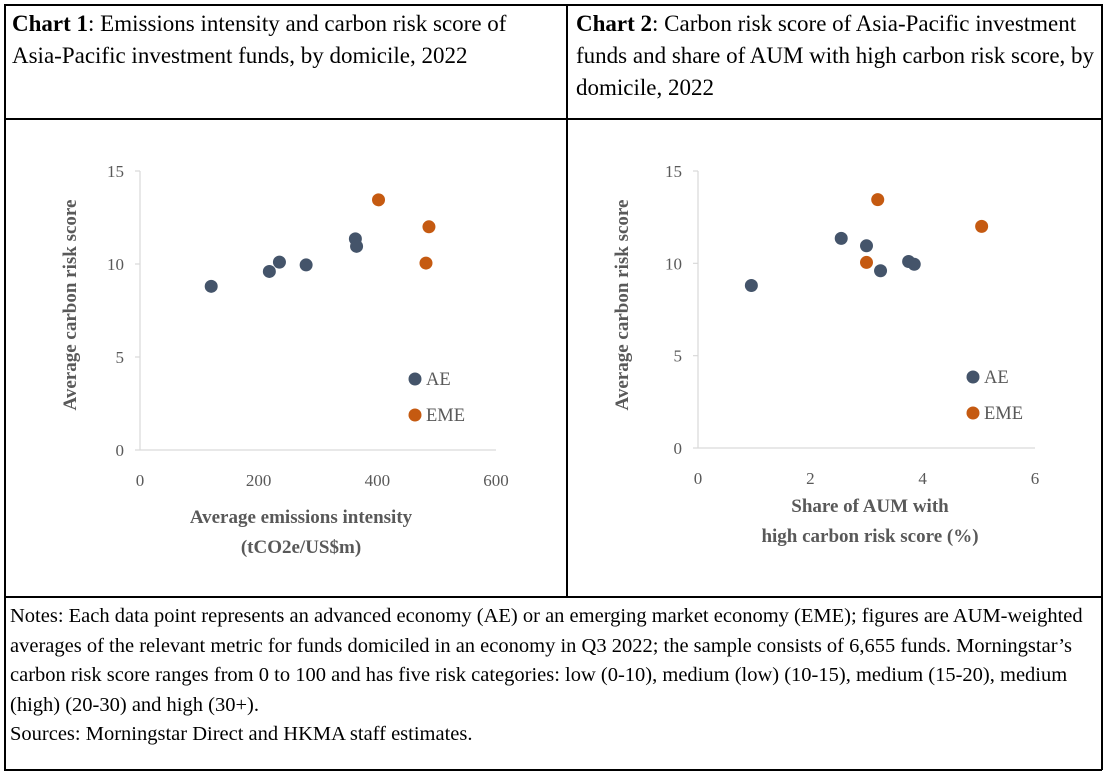 The height and width of the screenshot is (776, 1110). Describe the element at coordinates (378, 480) in the screenshot. I see `chart1-x-tick-label: 400` at that location.